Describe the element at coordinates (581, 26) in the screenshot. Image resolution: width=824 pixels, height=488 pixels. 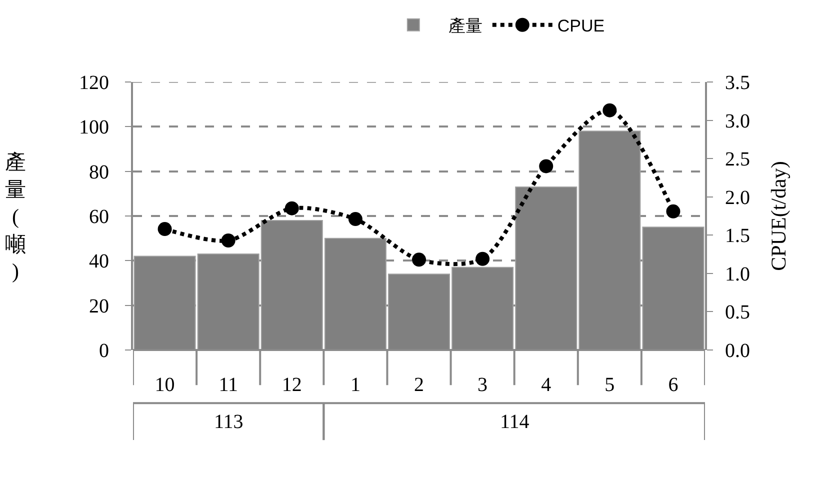
I see `legend-label: CPUE` at that location.